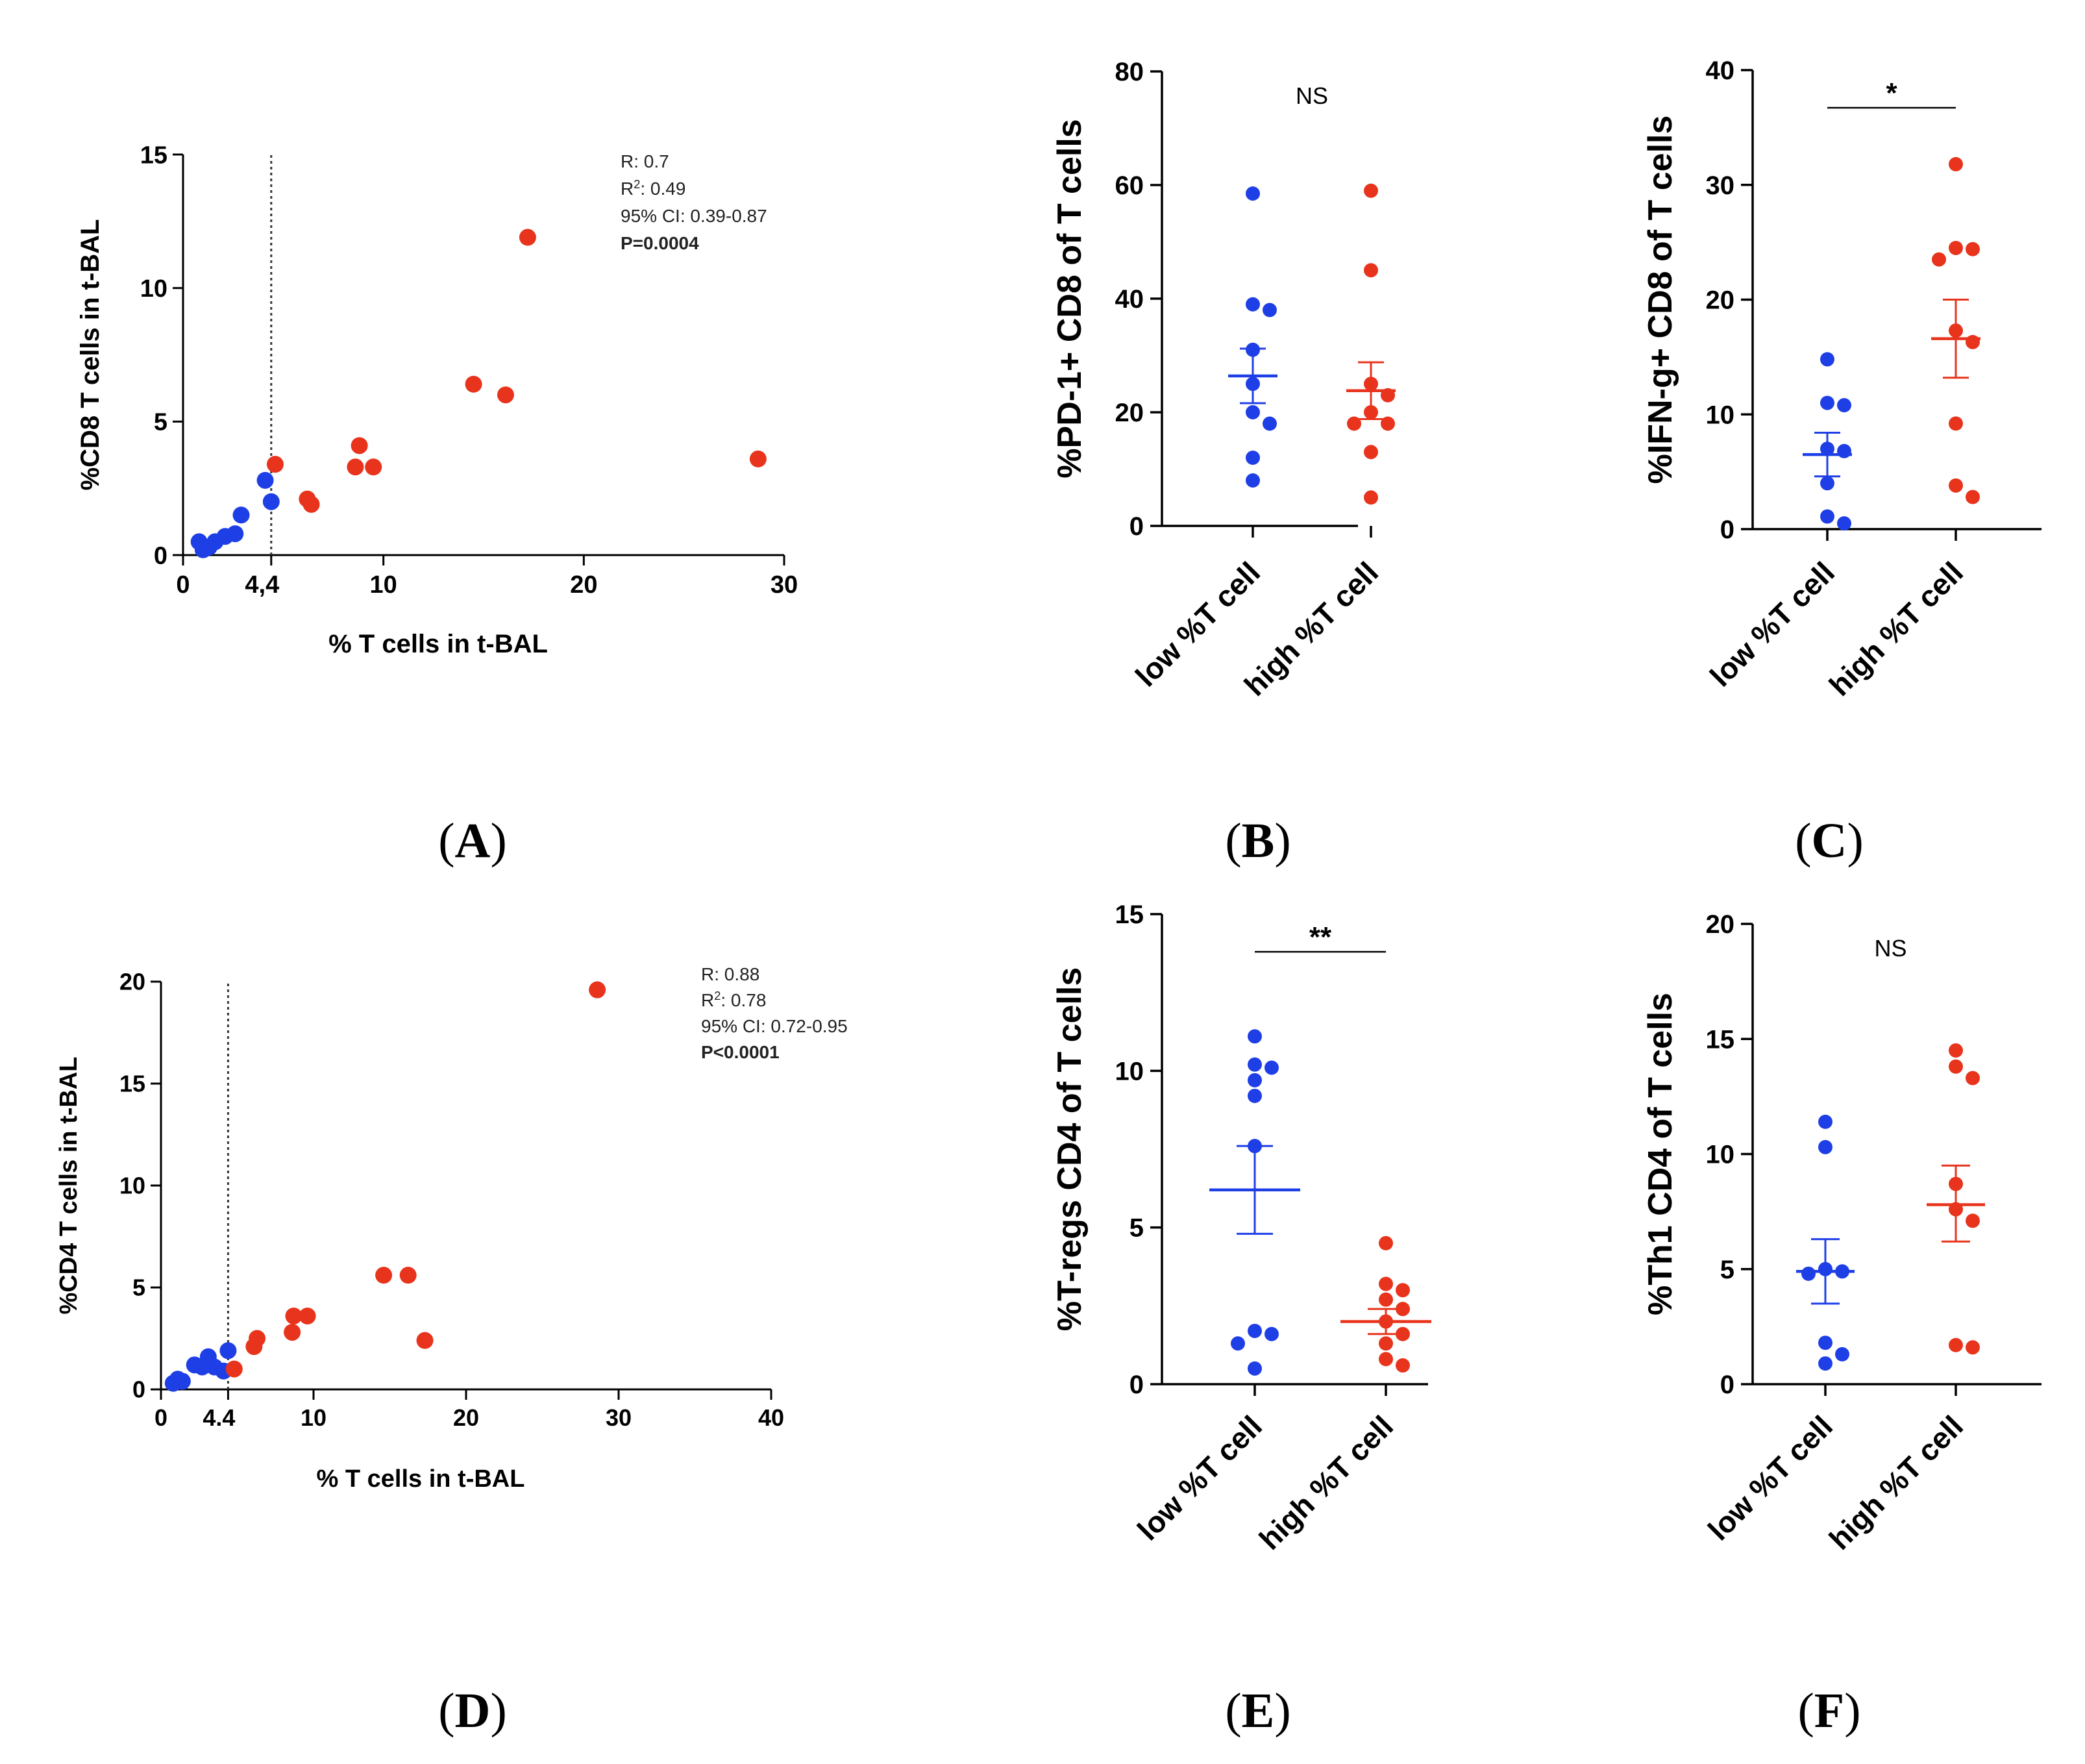  I want to click on panel-label-letter: F, so click(1829, 1710).